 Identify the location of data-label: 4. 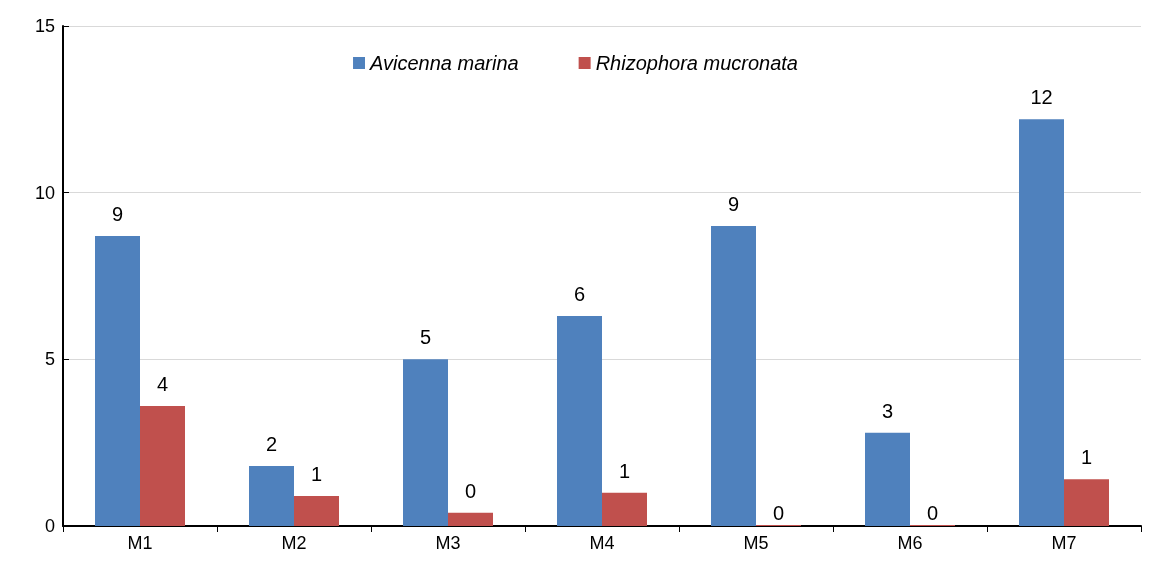
(162, 384).